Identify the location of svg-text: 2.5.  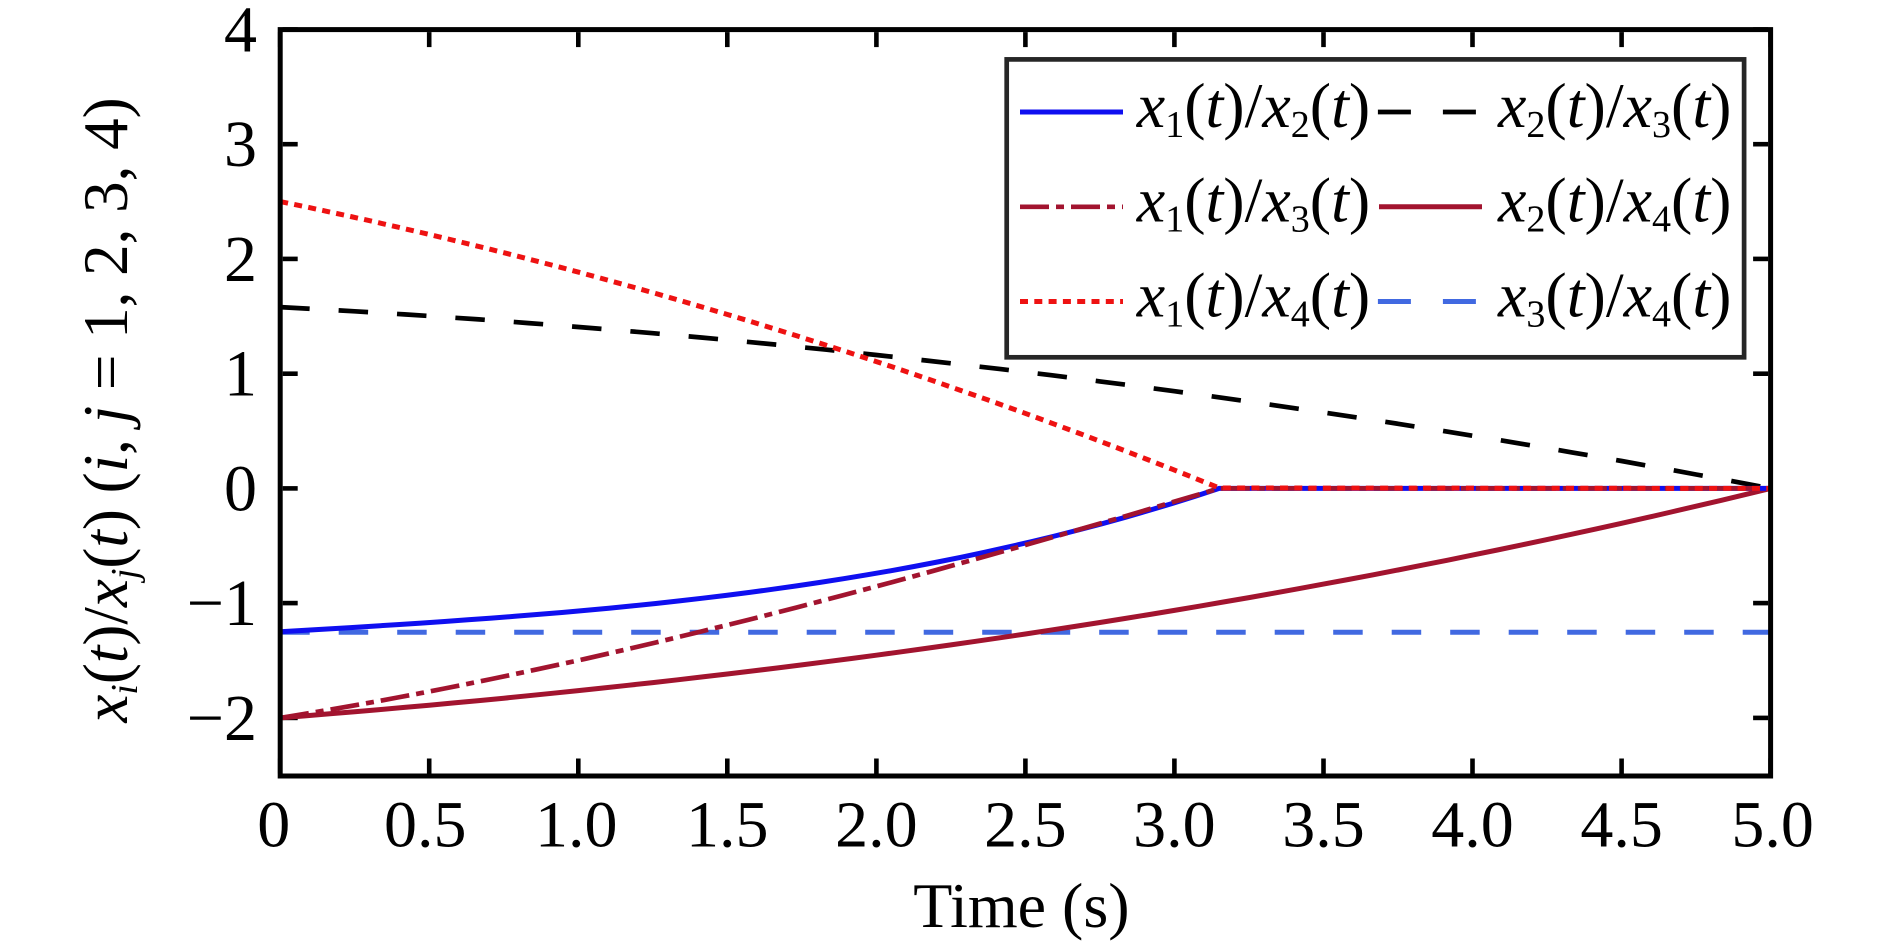
(1025, 825).